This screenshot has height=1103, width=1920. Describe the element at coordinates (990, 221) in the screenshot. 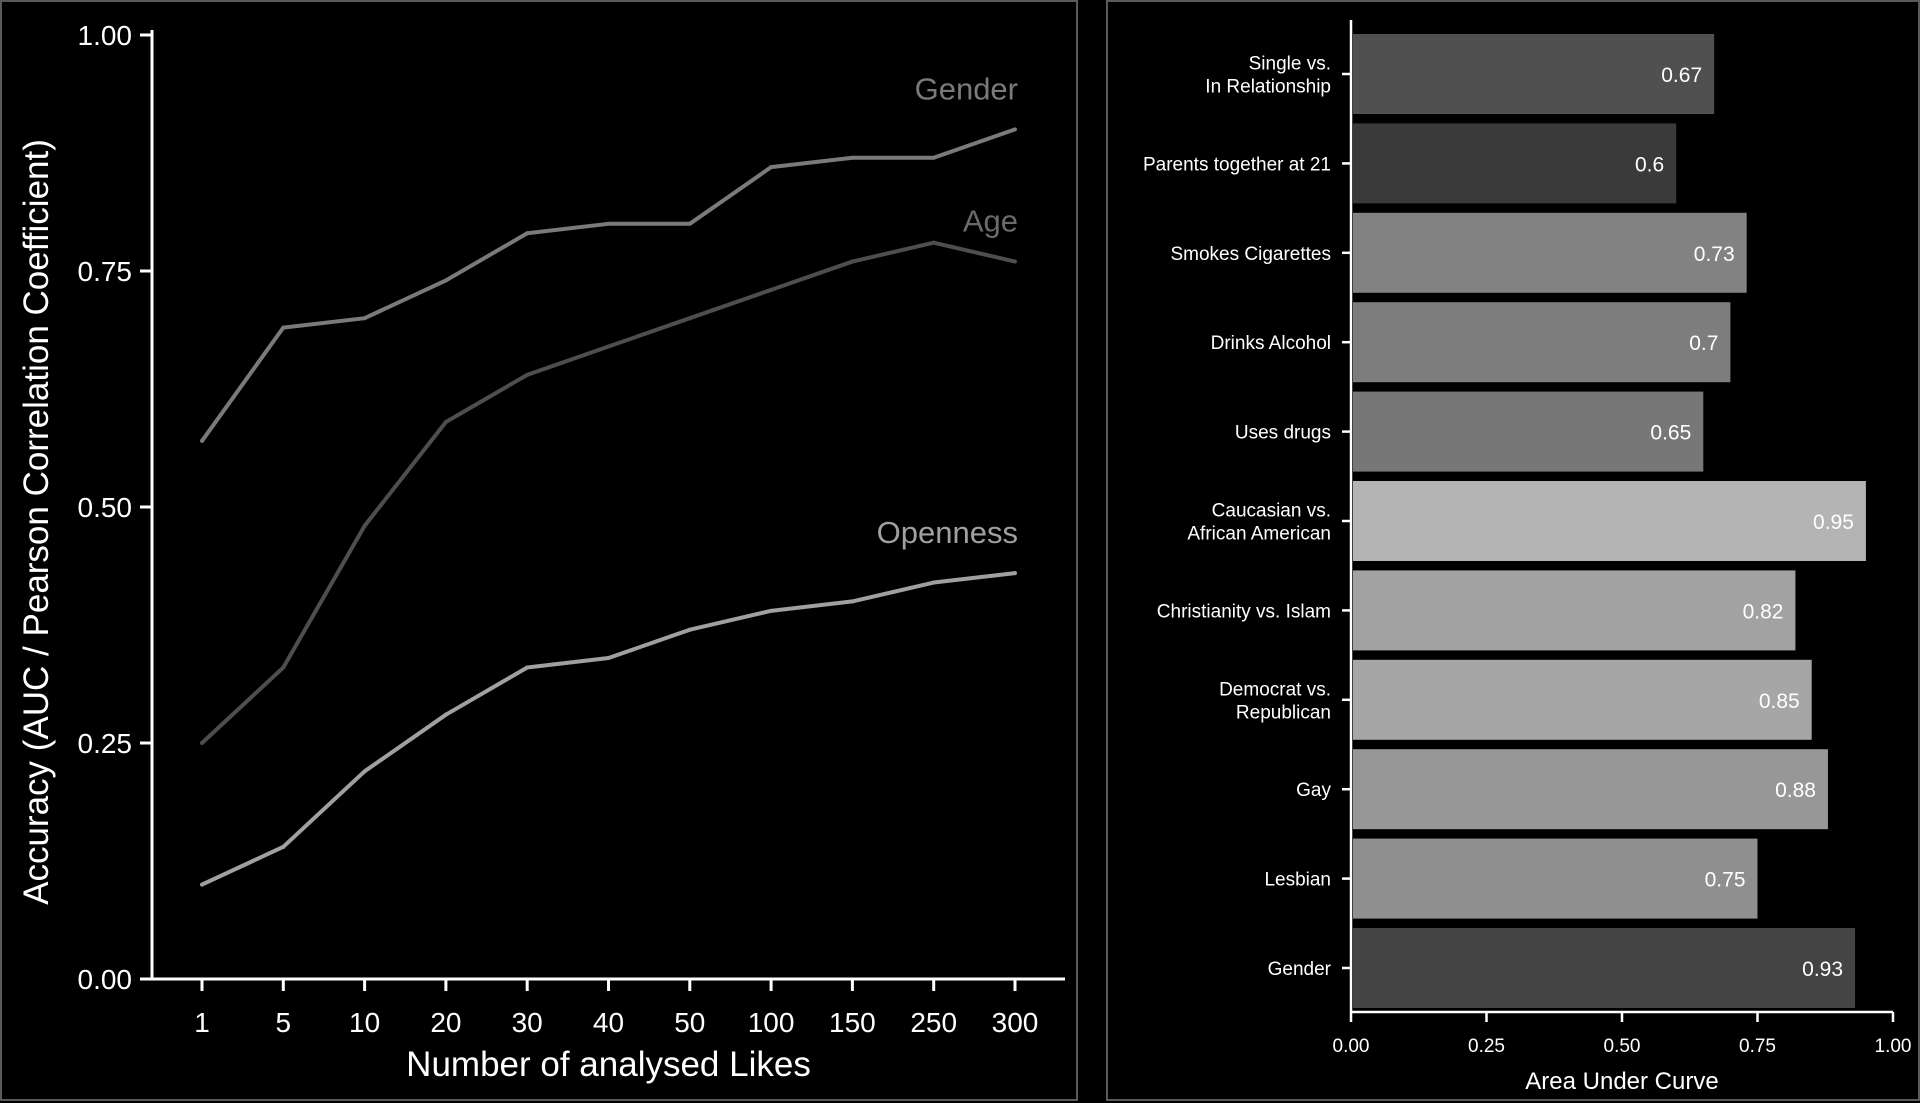

I see `series-label-age: Age` at that location.